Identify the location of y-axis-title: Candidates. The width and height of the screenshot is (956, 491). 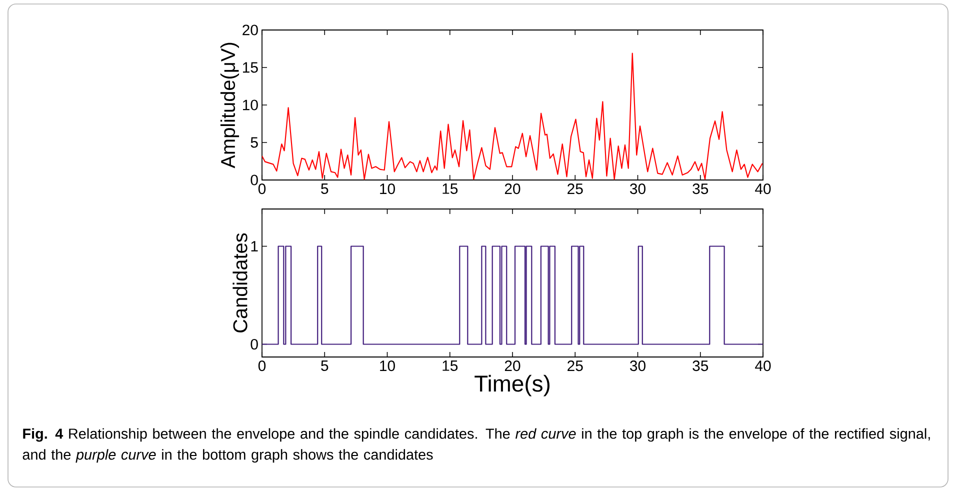
(240, 282).